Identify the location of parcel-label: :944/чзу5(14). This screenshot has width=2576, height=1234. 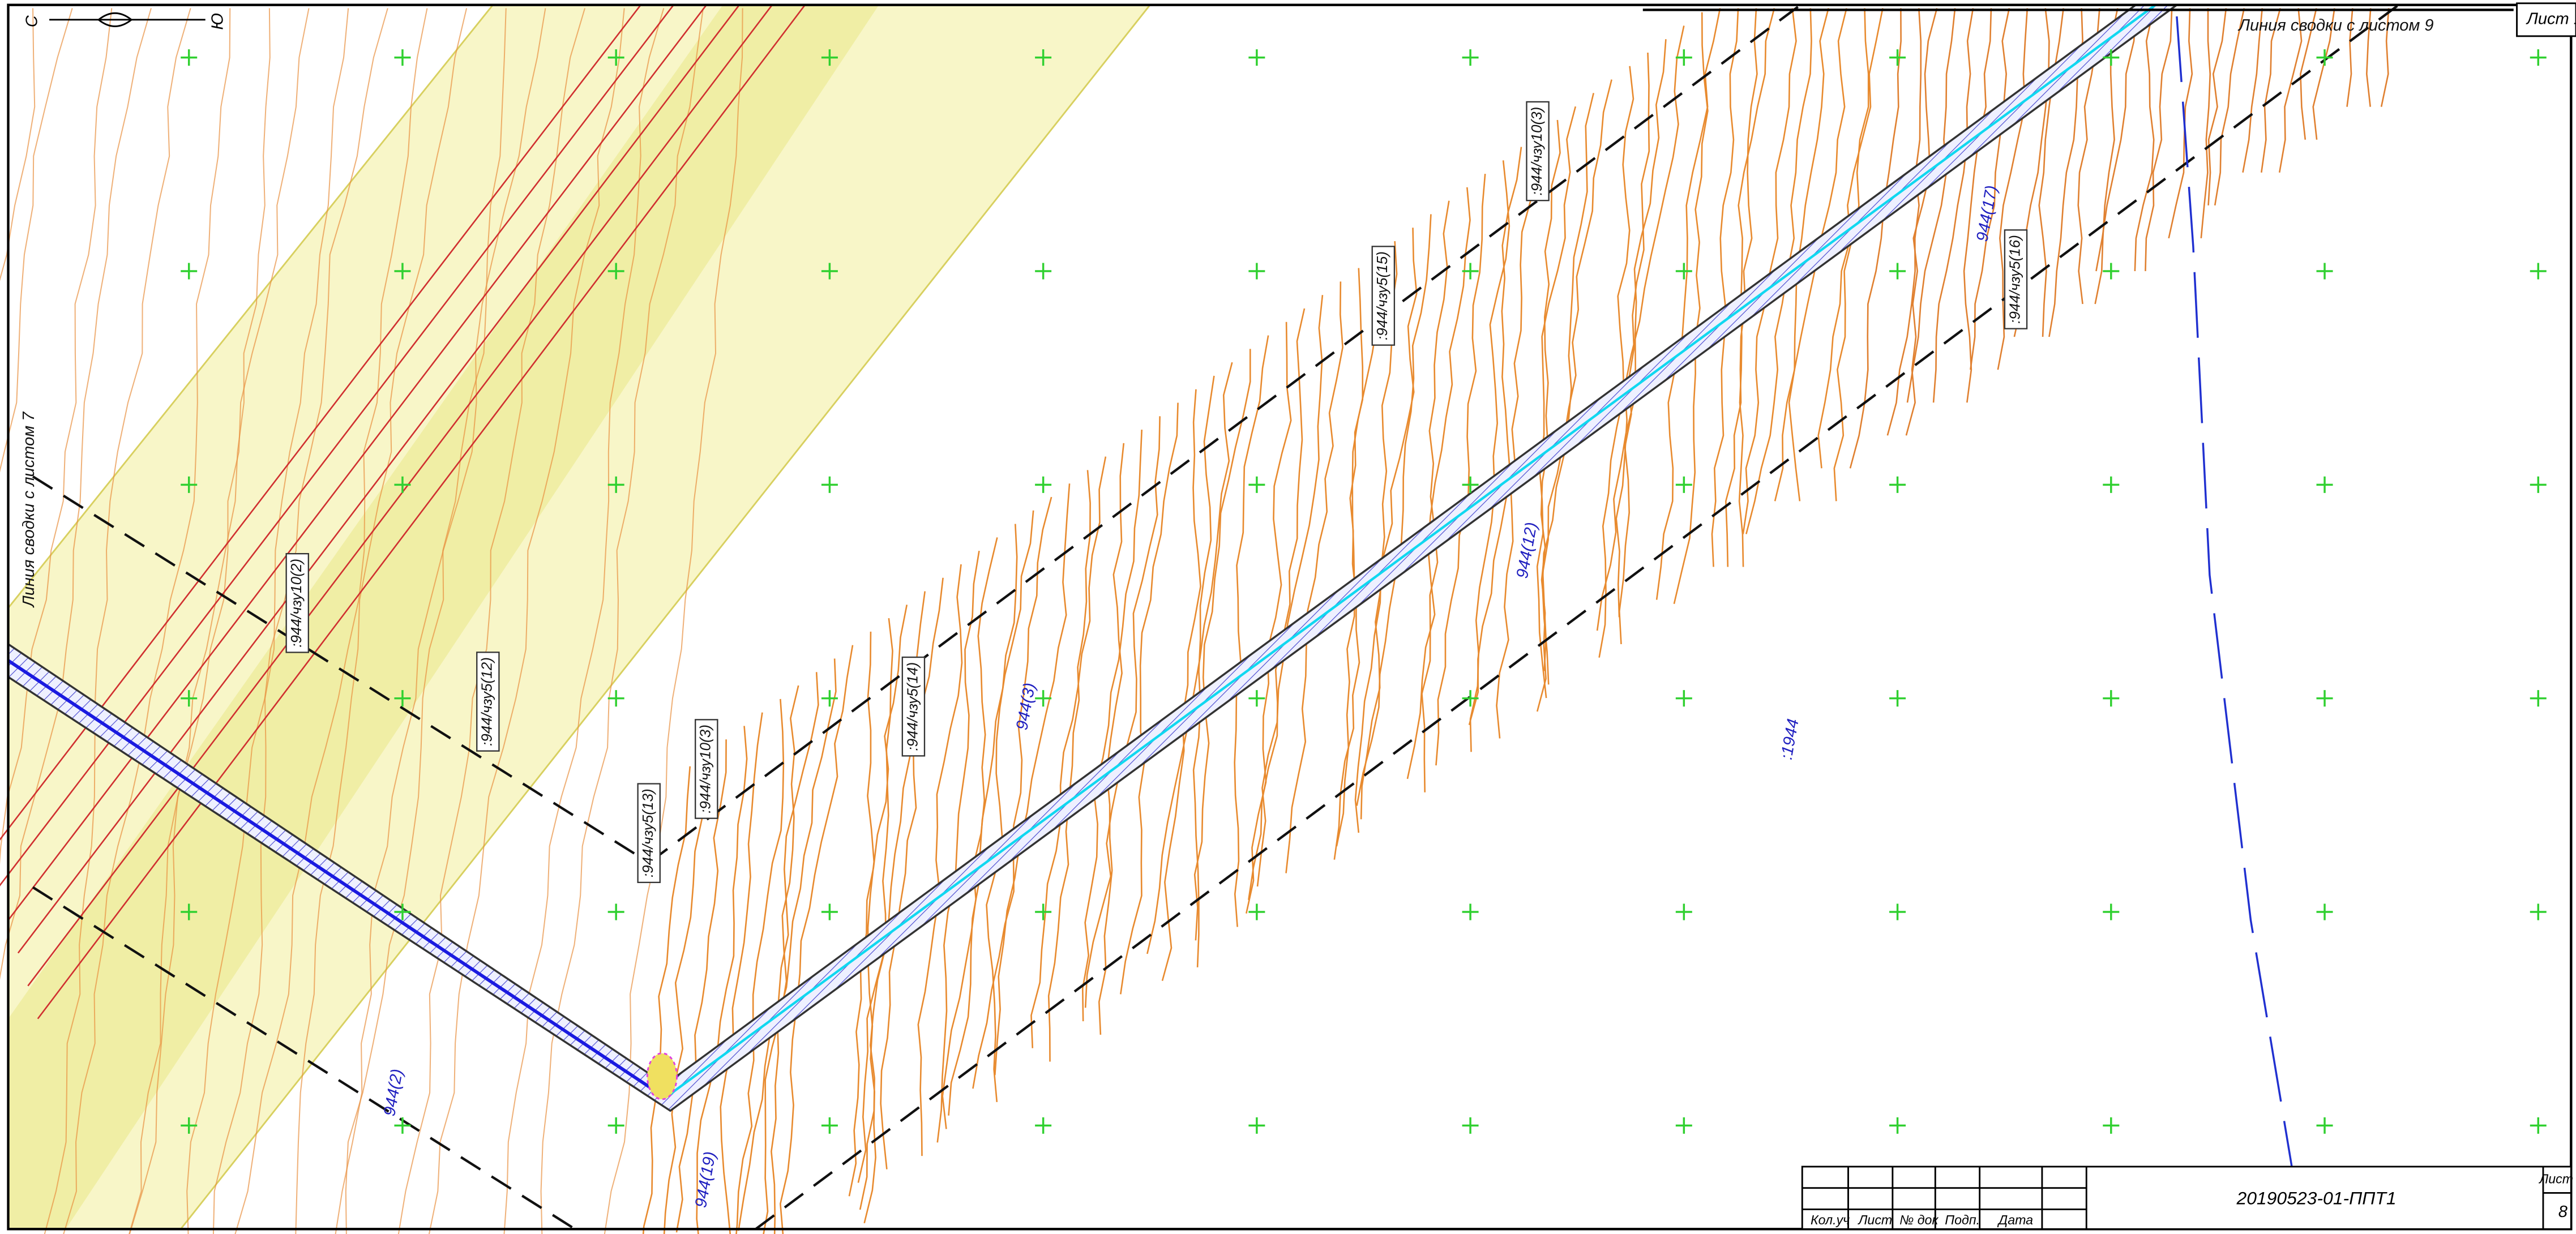
(912, 707).